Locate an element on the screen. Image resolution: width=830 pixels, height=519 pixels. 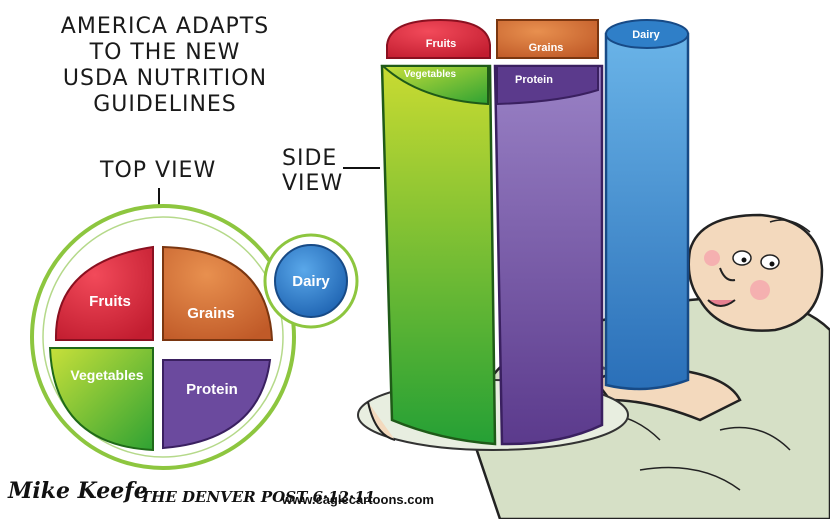
headline-line-3: USDA NUTRITION is located at coordinates (165, 78).